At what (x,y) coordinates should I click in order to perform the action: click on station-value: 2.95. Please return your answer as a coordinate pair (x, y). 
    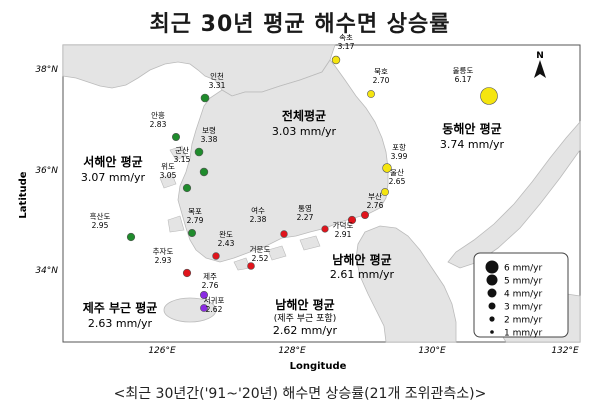
    Looking at the image, I should click on (100, 225).